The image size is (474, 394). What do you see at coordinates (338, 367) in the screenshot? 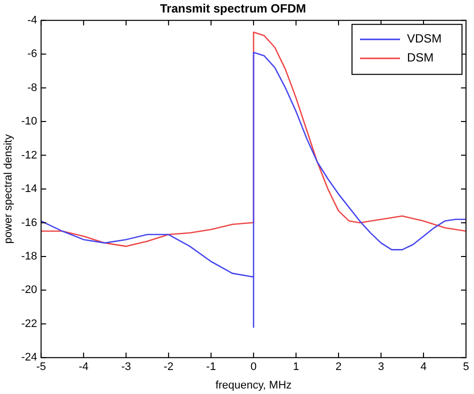
I see `x-tick-label: 2` at bounding box center [338, 367].